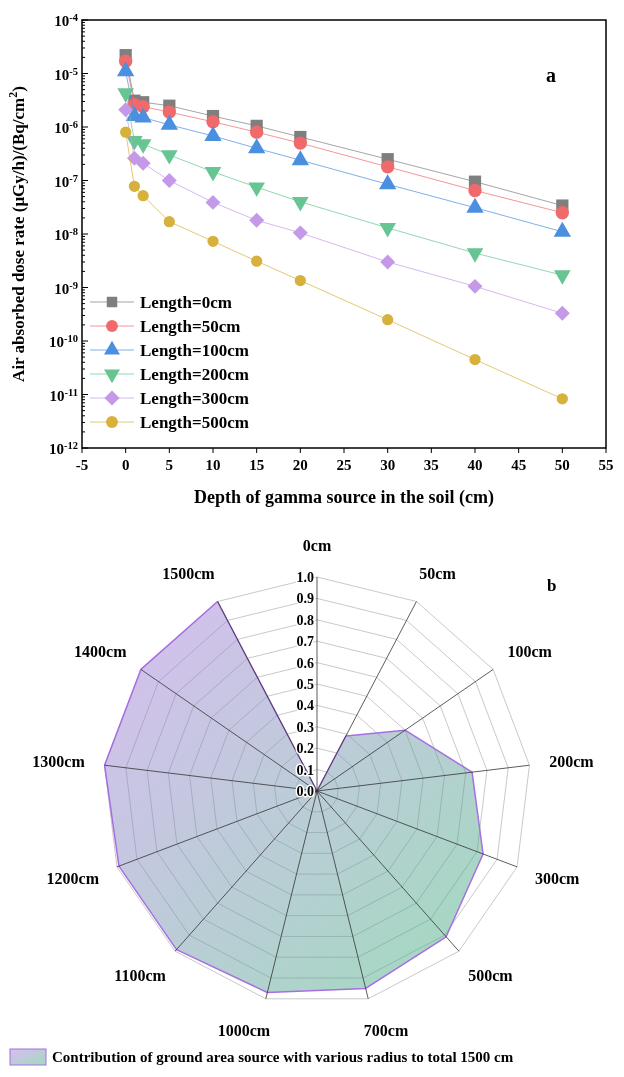 This screenshot has height=1077, width=624. What do you see at coordinates (305, 706) in the screenshot?
I see `y-tick-label: 0.4` at bounding box center [305, 706].